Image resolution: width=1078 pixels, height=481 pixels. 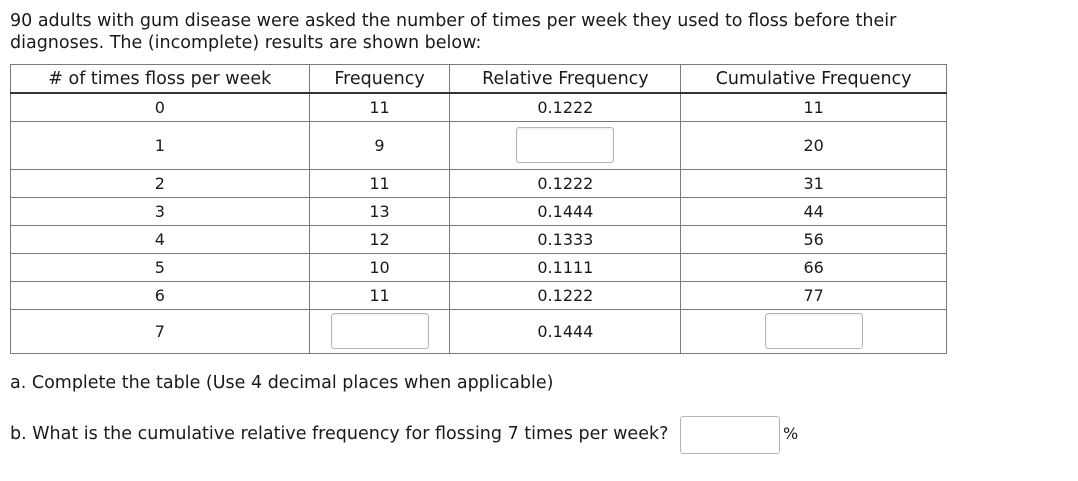 I want to click on table-row: 4 12 0.1333 56, so click(x=478, y=239).